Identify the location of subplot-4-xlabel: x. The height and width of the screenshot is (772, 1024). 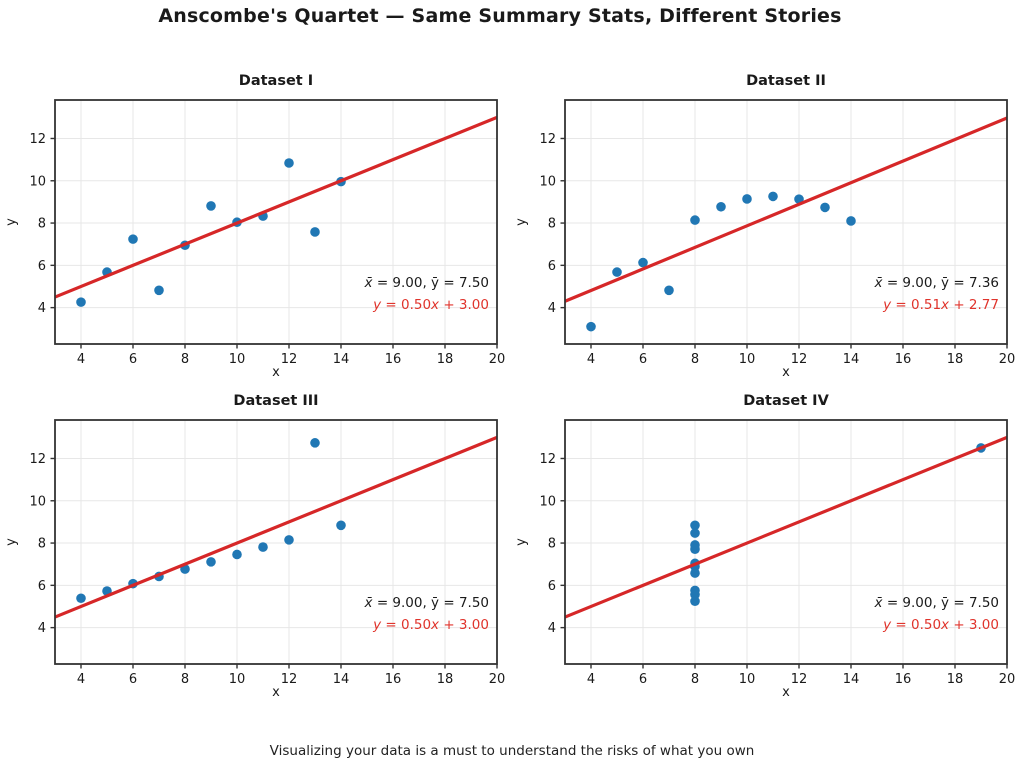
(786, 692).